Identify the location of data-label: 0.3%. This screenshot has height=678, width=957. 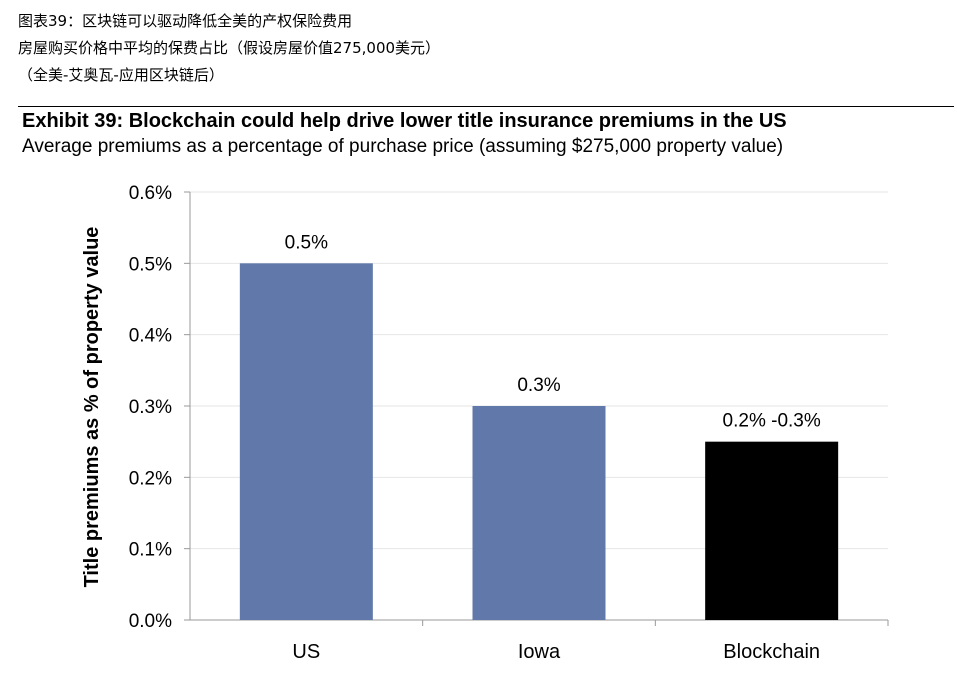
(538, 385).